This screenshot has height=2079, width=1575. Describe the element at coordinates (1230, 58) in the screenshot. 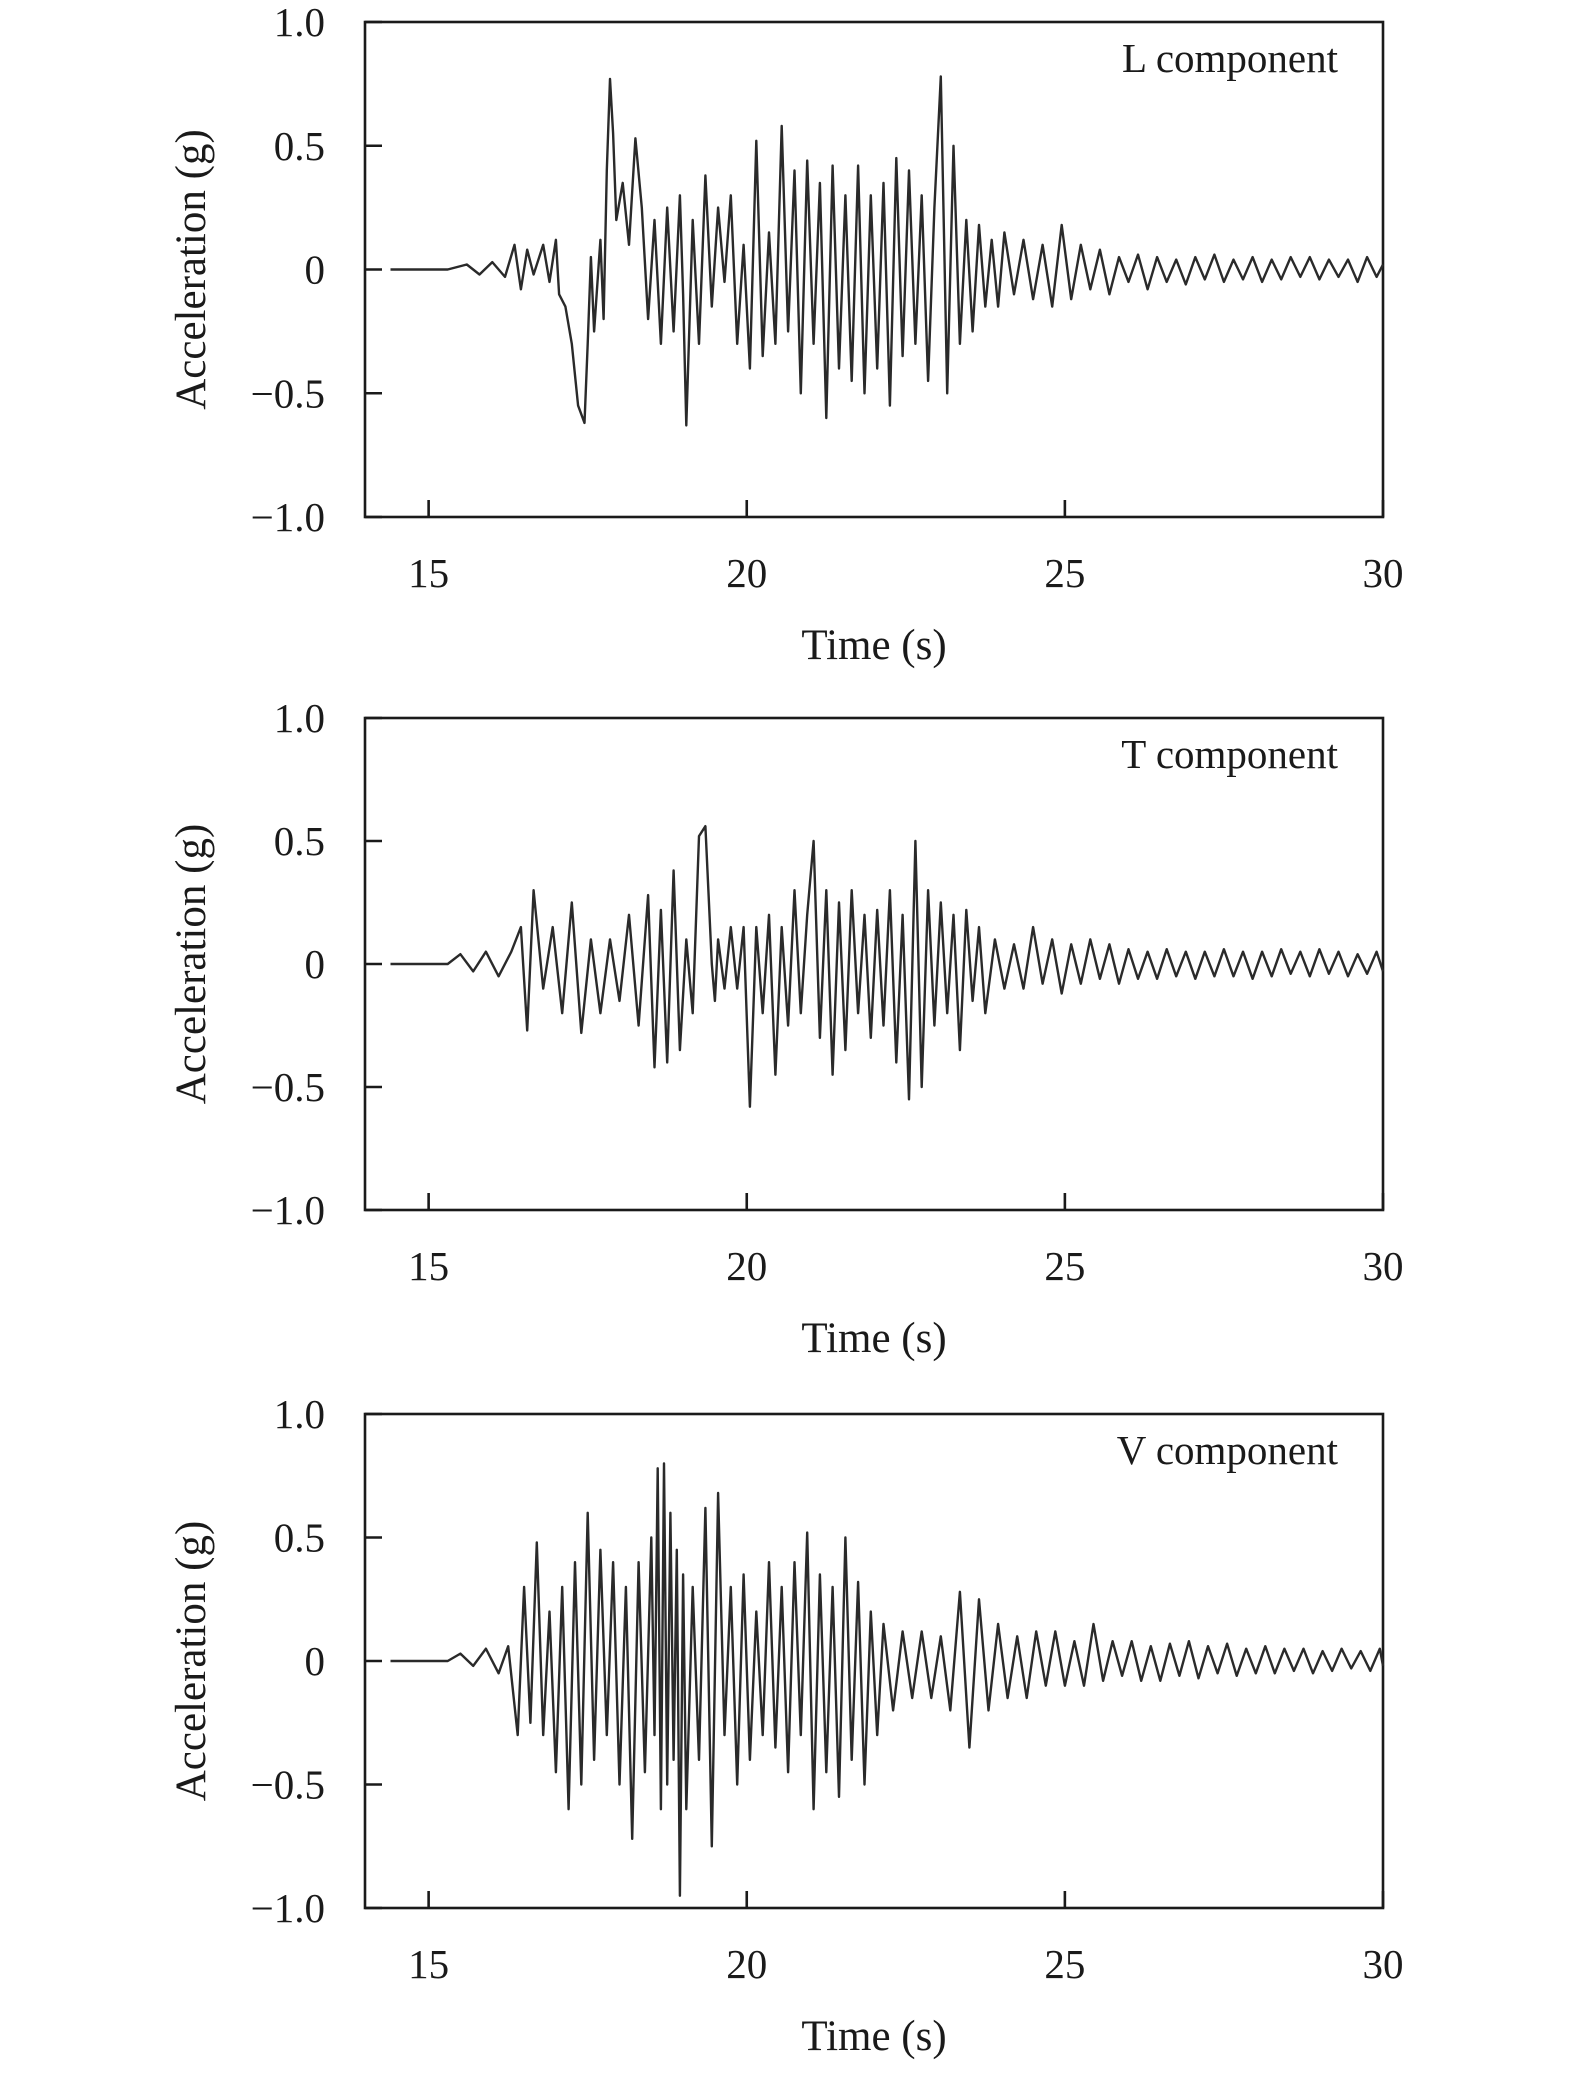

I see `component-label: L component` at that location.